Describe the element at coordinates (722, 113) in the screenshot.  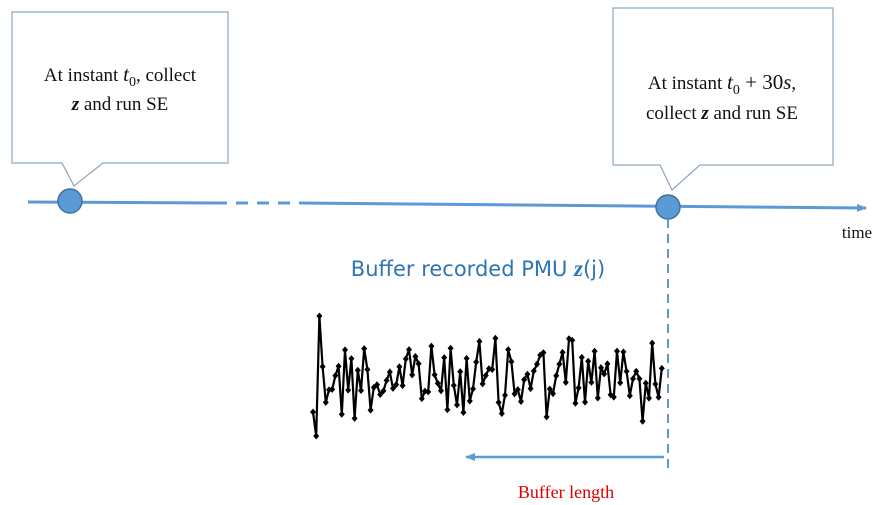
I see `callout-text: collect z and run SE` at that location.